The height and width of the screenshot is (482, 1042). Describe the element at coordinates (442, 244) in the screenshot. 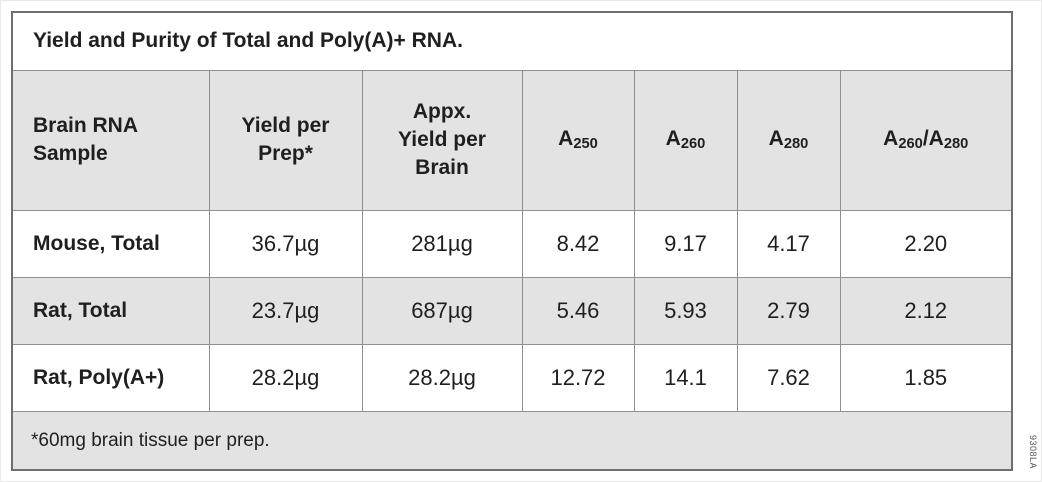

I see `cell-yield-per-brain: 281µg` at that location.